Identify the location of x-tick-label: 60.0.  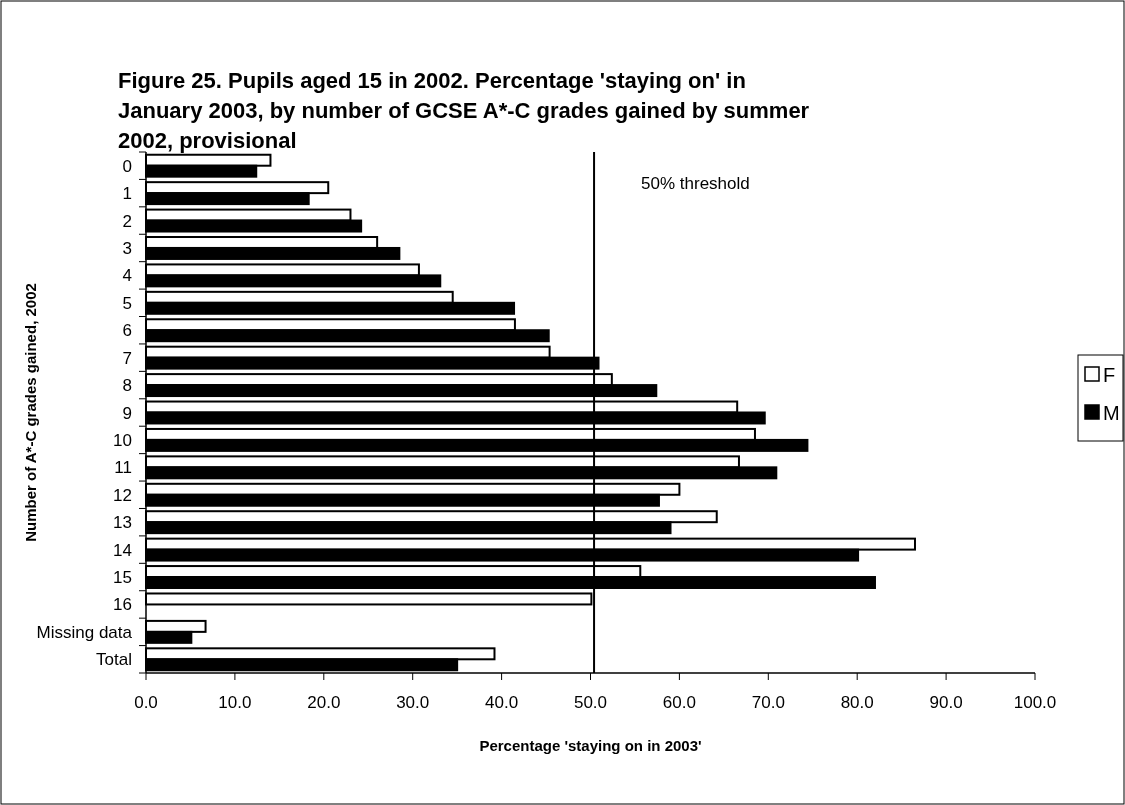
(679, 702).